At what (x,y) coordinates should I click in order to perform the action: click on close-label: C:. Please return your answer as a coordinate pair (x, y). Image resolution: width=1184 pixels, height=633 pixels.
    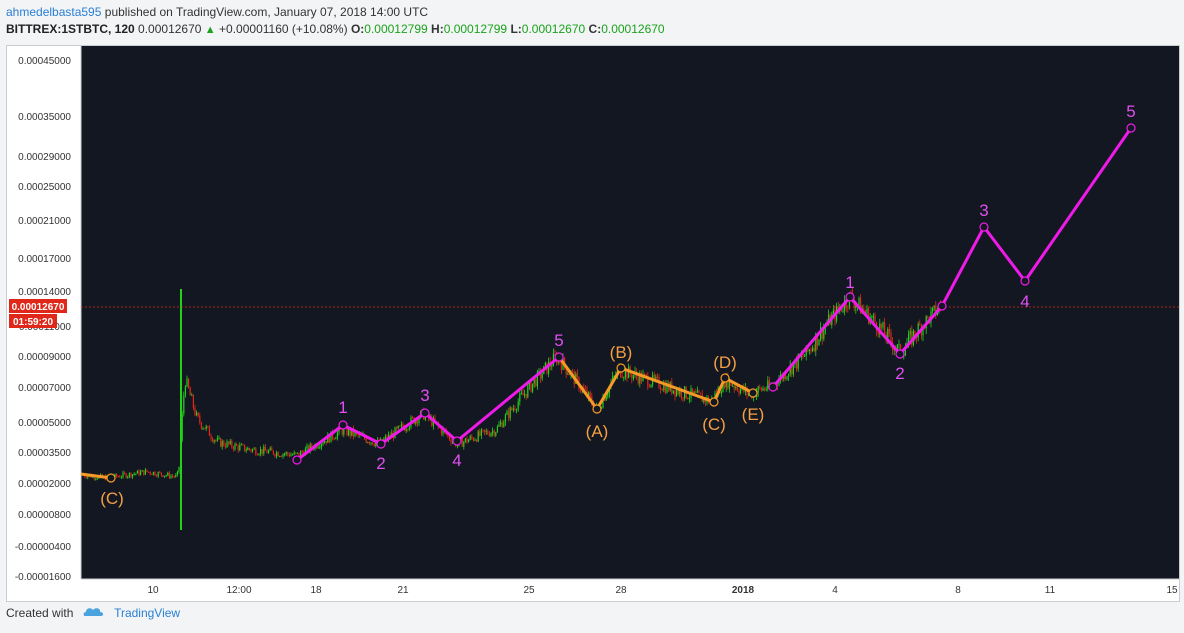
    Looking at the image, I should click on (595, 29).